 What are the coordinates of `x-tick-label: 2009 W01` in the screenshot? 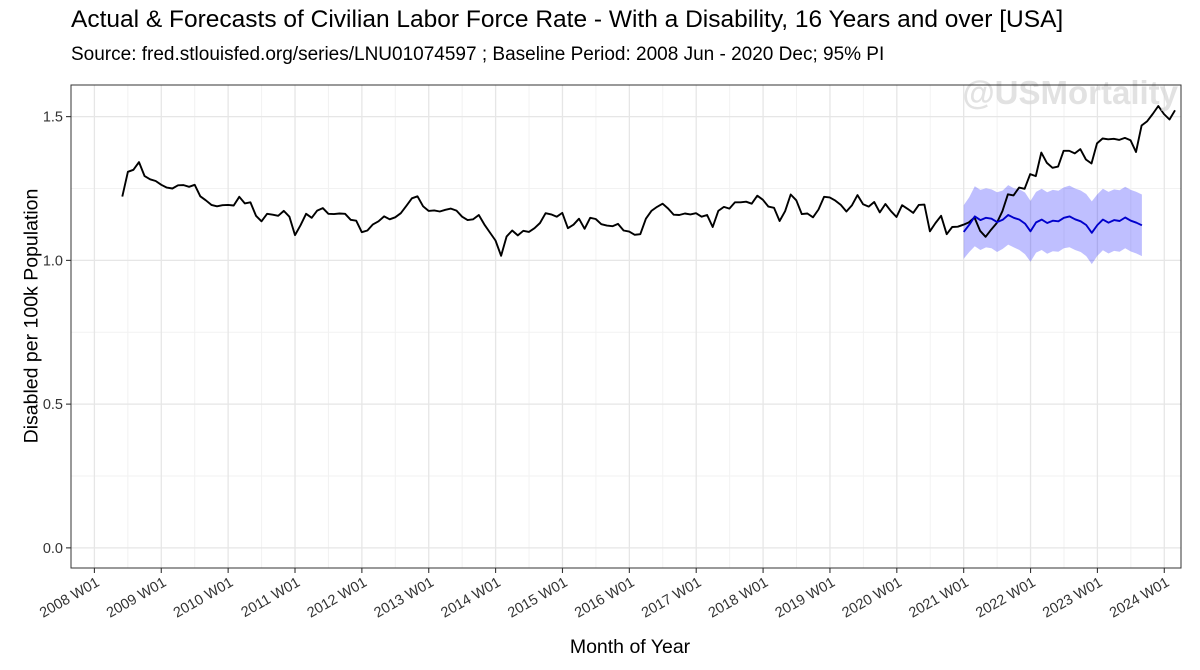 It's located at (136, 598).